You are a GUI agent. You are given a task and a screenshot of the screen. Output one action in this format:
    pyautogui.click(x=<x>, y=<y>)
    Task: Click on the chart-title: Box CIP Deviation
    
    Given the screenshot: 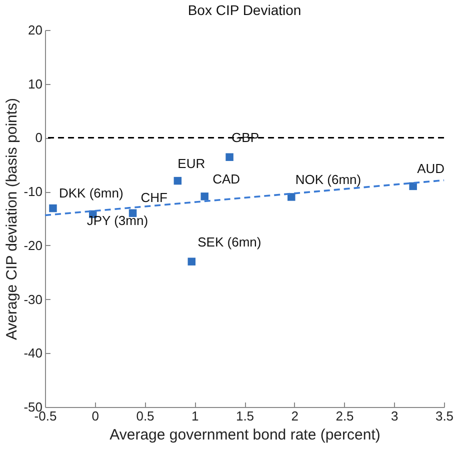 What is the action you would take?
    pyautogui.click(x=245, y=10)
    